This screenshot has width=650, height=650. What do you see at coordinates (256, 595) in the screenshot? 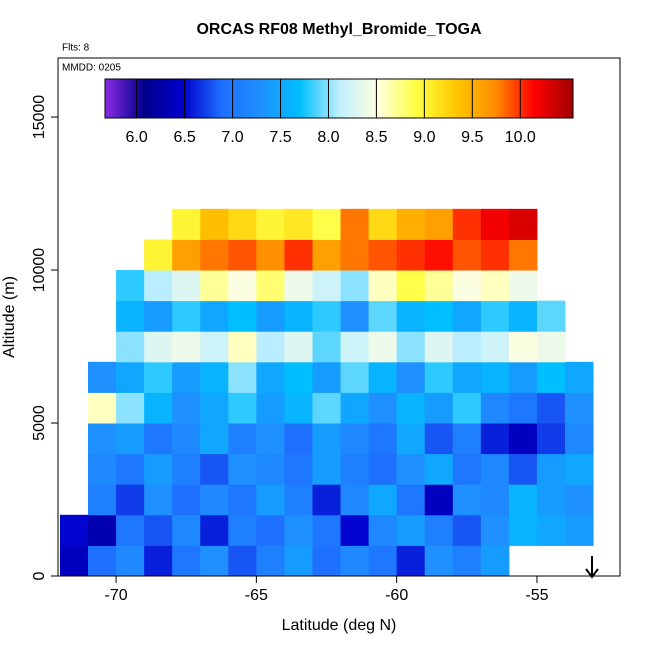
I see `x-tick-label: -65` at bounding box center [256, 595].